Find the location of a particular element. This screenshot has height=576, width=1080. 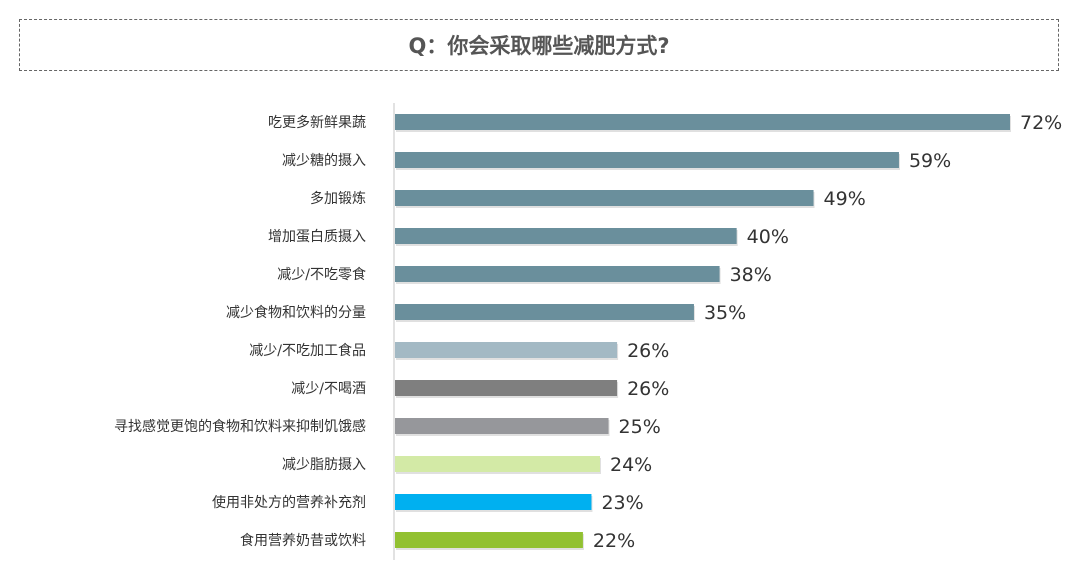

value-label: 25% is located at coordinates (640, 427).